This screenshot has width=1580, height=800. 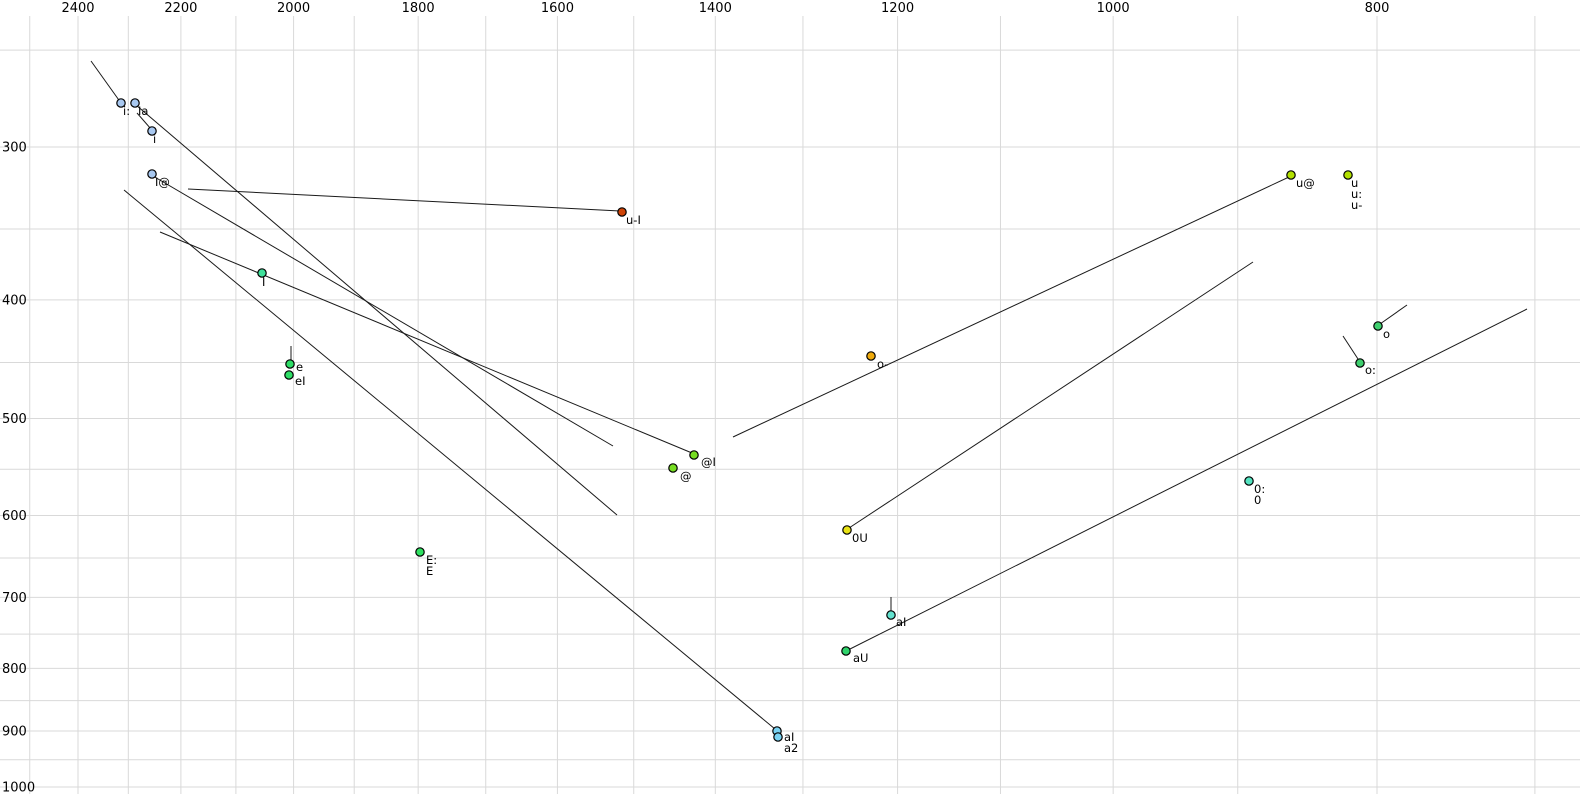 What do you see at coordinates (633, 220) in the screenshot?
I see `vowel-label-u-I: u-I` at bounding box center [633, 220].